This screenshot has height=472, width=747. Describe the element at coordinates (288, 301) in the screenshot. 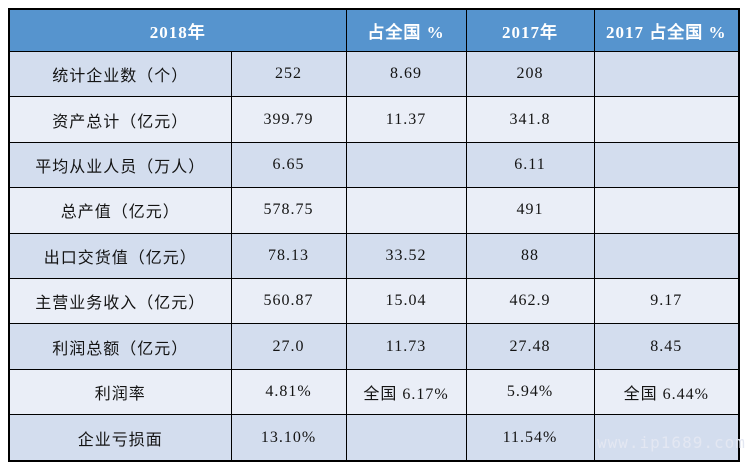

I see `cell-value-2018: 560.87` at that location.